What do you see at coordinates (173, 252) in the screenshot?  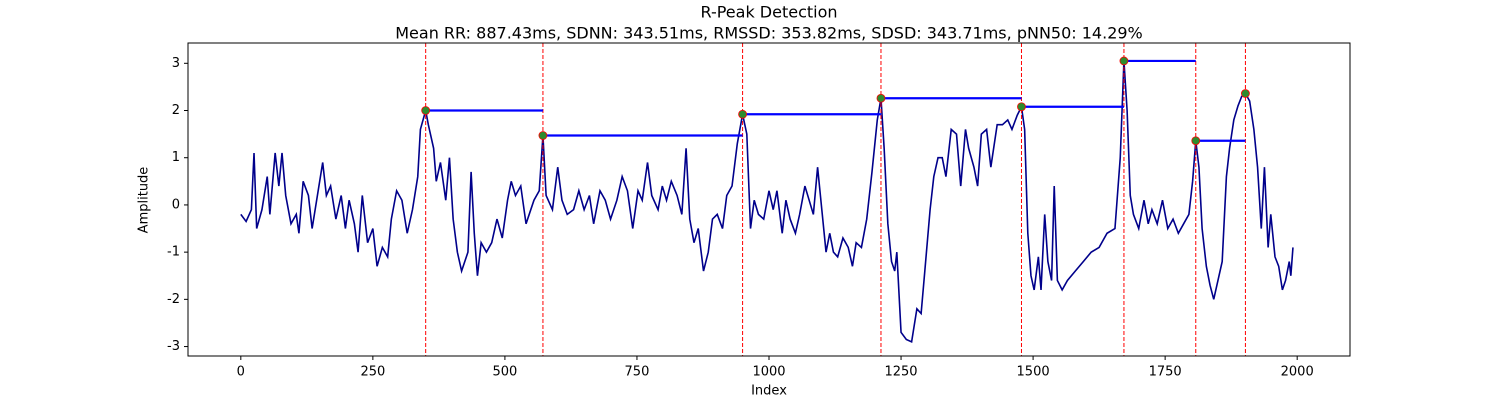 I see `y-tick-label: -1` at bounding box center [173, 252].